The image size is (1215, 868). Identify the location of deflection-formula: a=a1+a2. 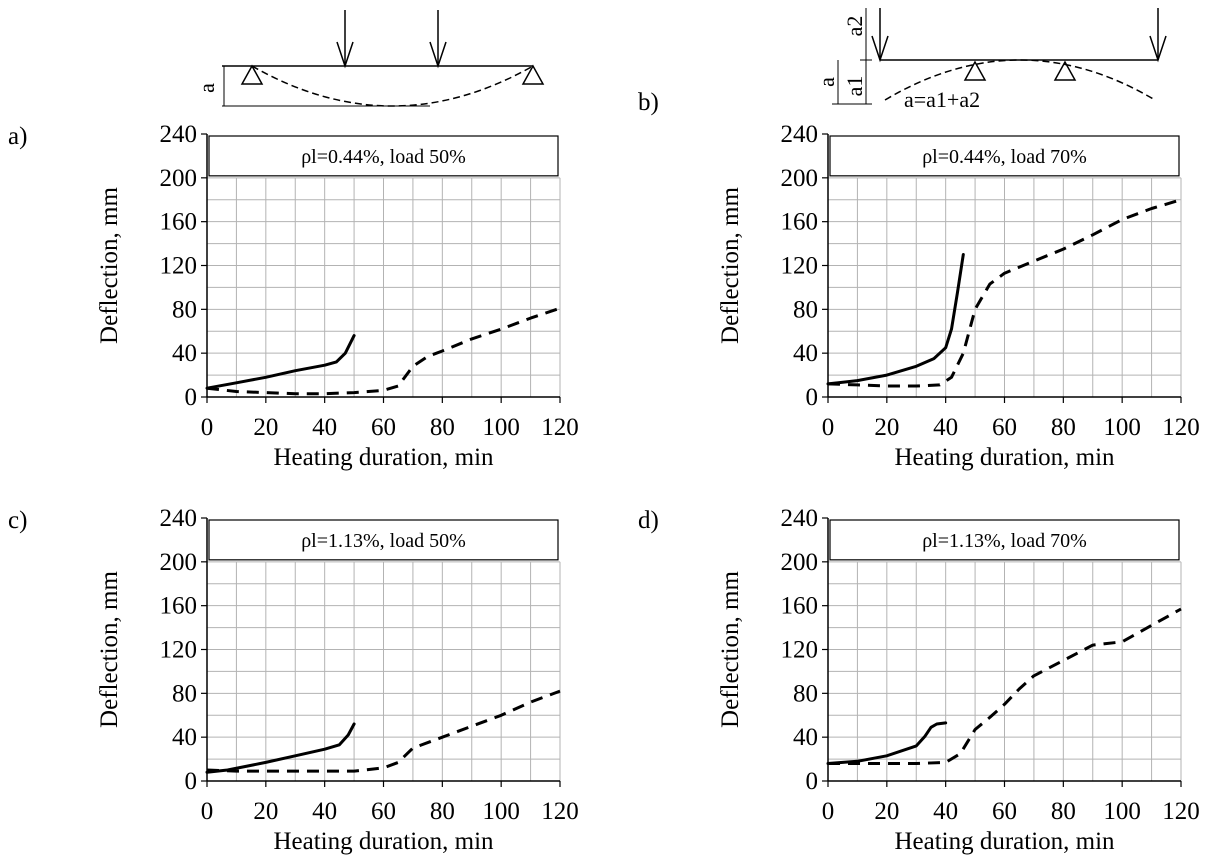
(942, 99).